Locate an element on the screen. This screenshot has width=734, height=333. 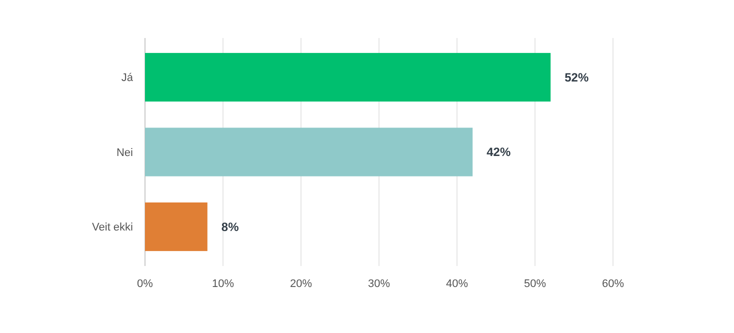
y-tick-label: Nei is located at coordinates (124, 152).